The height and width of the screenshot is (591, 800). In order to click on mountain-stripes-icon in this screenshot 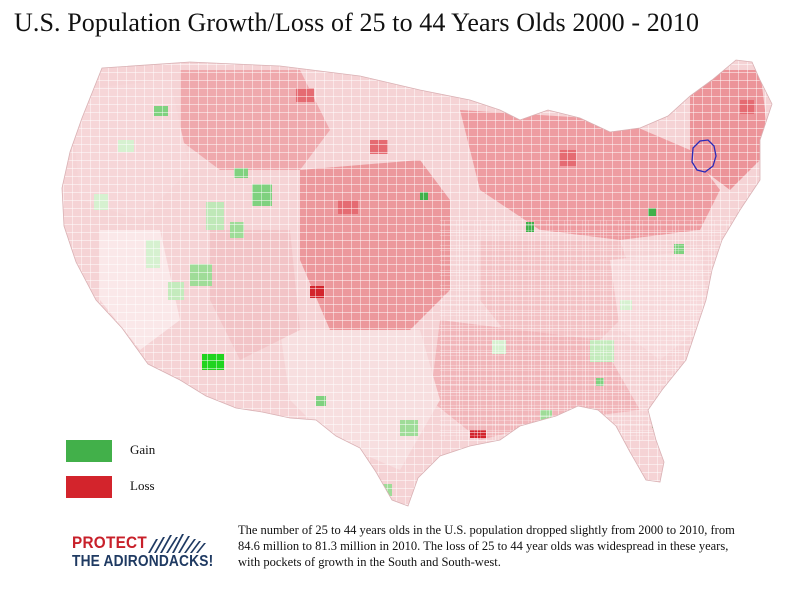, I will do `click(177, 543)`.